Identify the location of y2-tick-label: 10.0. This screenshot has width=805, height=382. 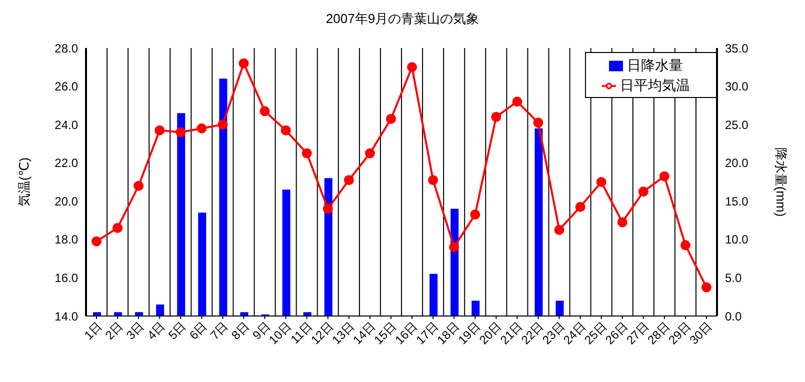
(737, 239).